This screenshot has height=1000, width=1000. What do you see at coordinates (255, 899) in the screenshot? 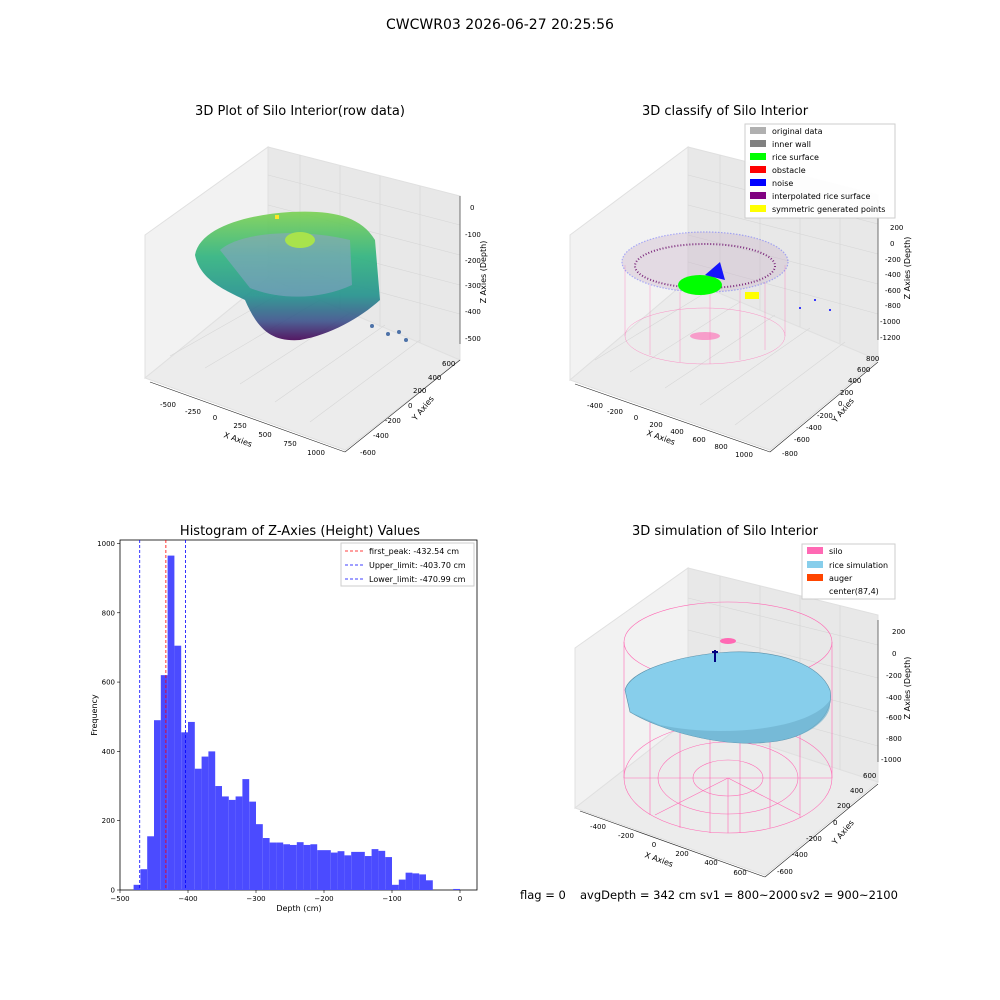
I see `panel3-xtick-label: −300` at bounding box center [255, 899].